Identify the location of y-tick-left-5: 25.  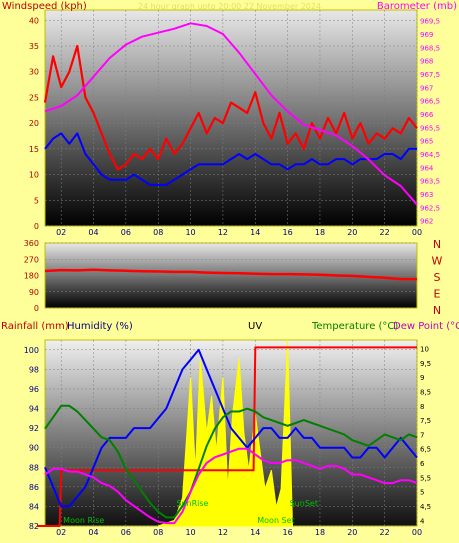
(34, 97).